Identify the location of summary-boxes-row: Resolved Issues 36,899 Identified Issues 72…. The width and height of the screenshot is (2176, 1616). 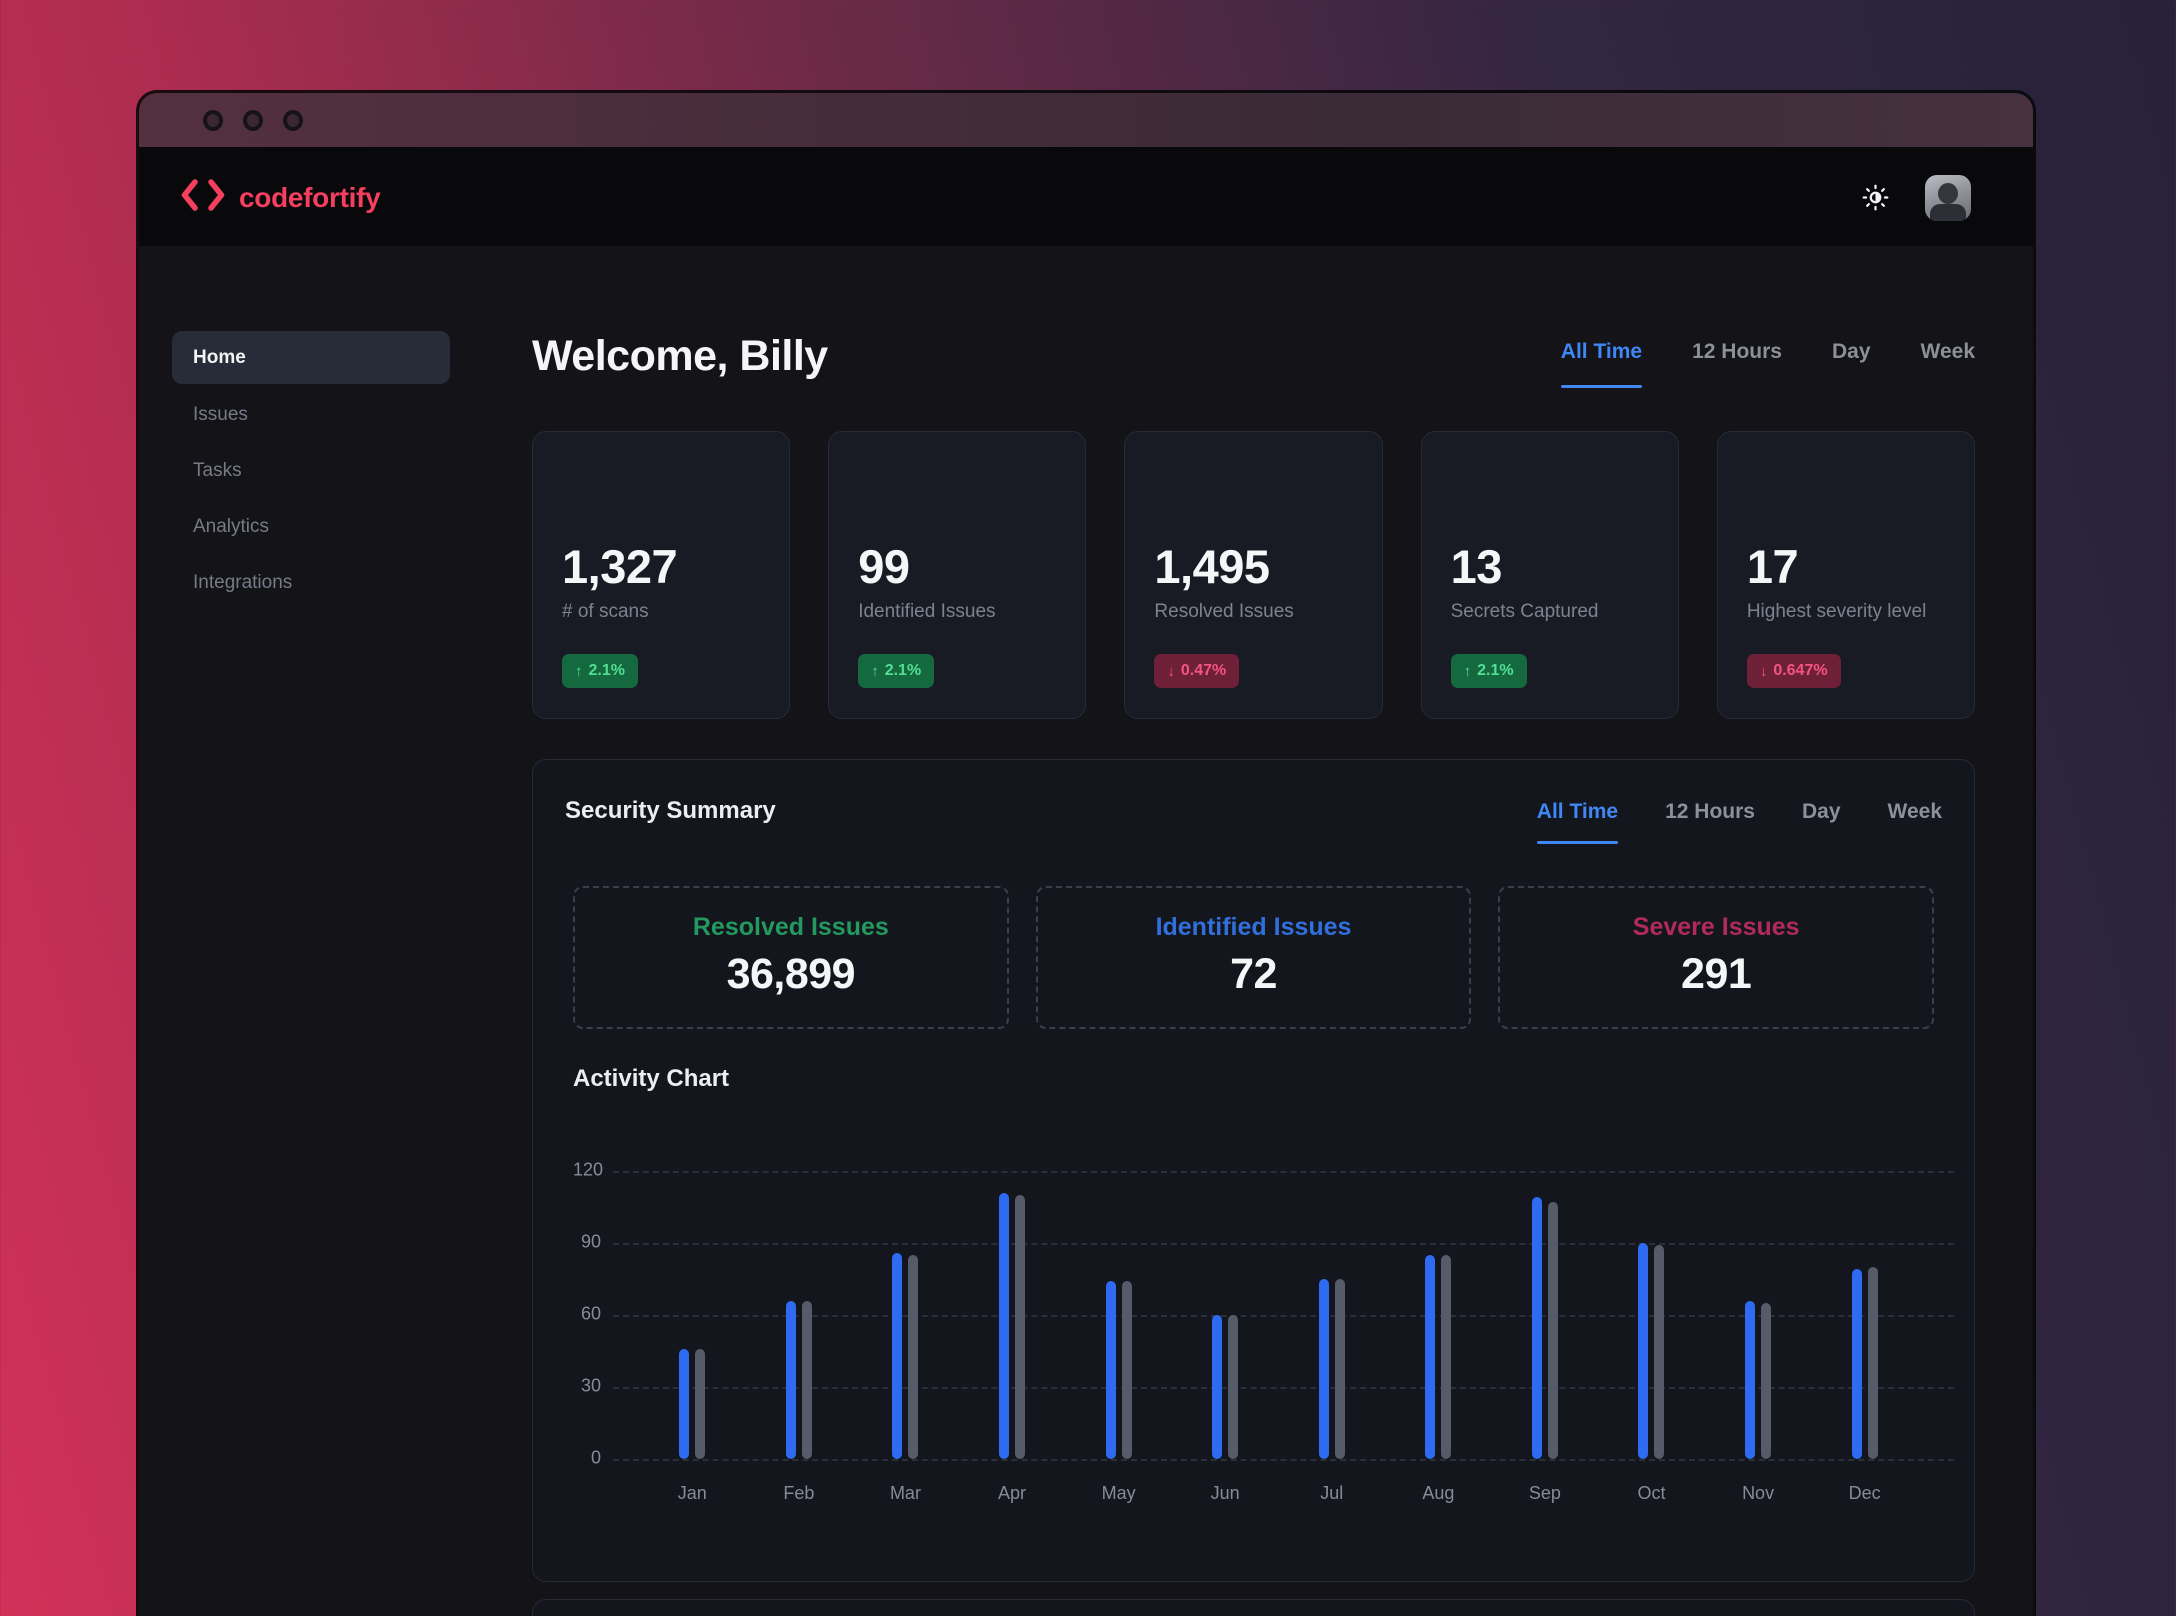
(1254, 957).